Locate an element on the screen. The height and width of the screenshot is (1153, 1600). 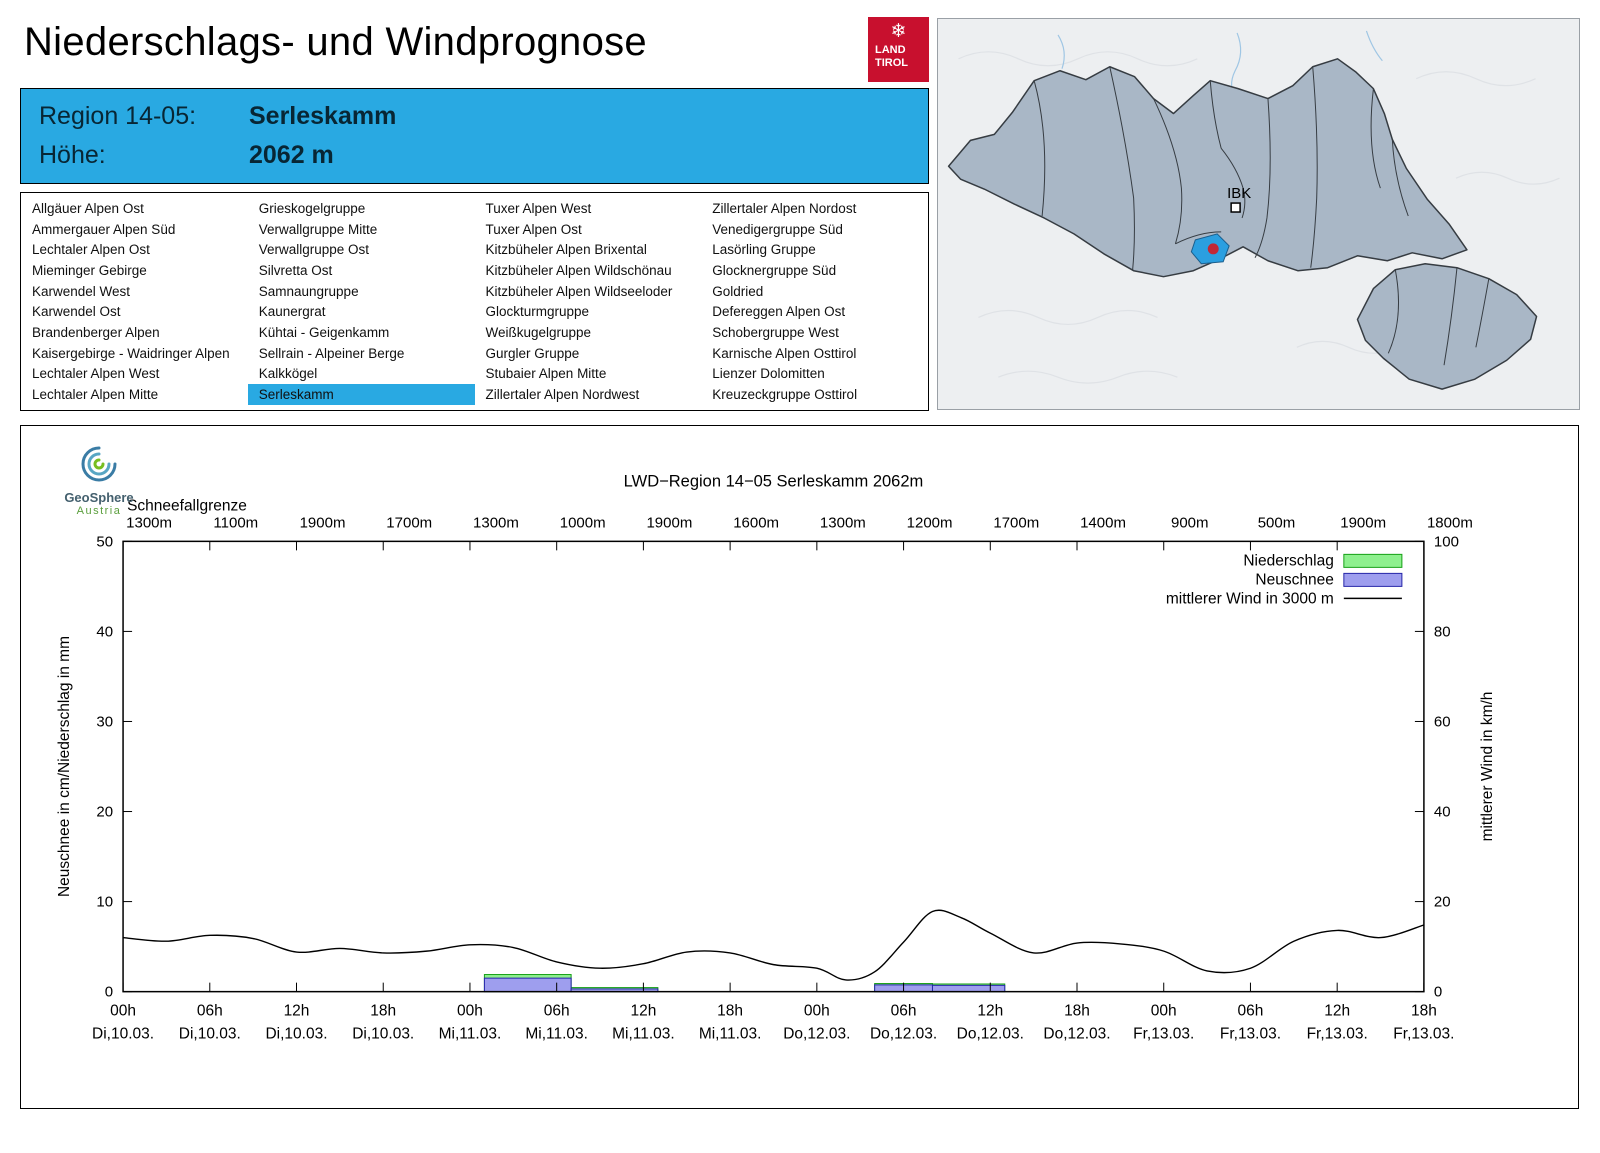
map-regions is located at coordinates (1242, 224).